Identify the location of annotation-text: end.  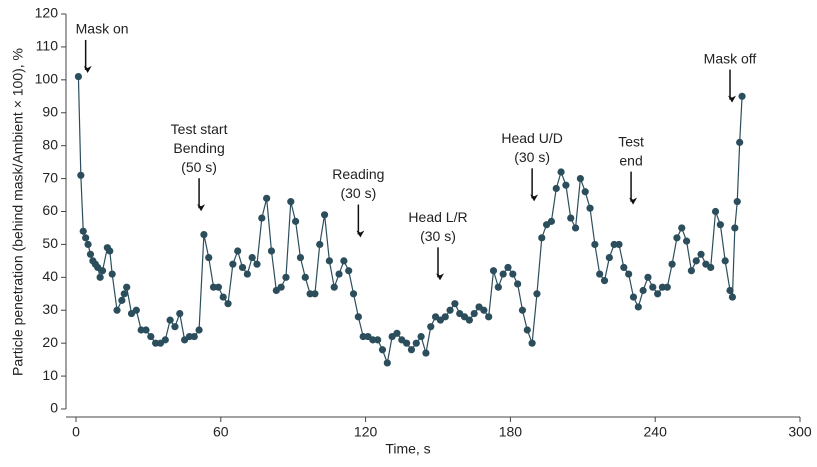
(630, 160).